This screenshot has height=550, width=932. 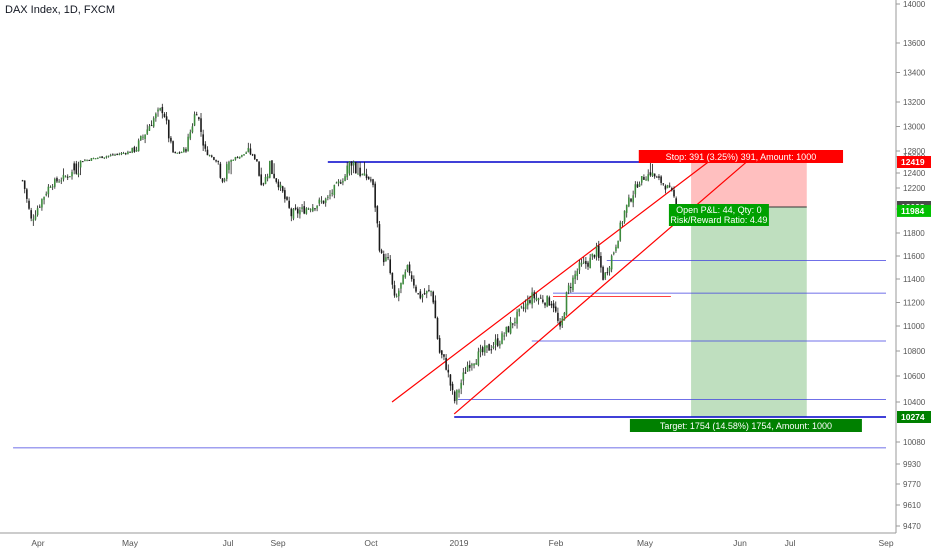 I want to click on time-tick-label-3: Sep, so click(x=277, y=543).